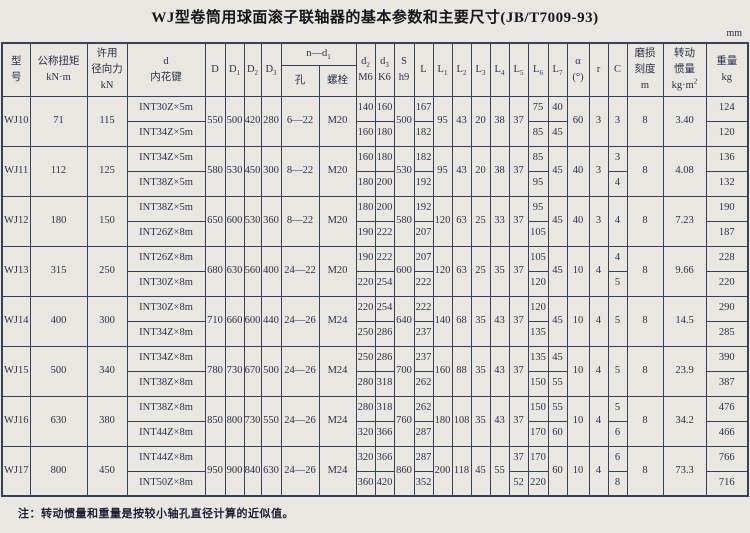  I want to click on cell-WJ12-L: 207, so click(423, 233).